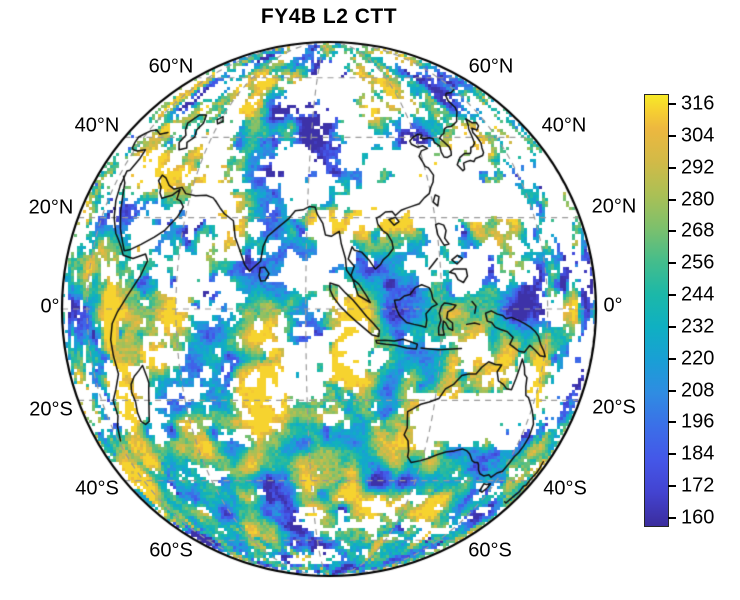 The width and height of the screenshot is (740, 600). What do you see at coordinates (698, 421) in the screenshot?
I see `colorbar-tick-label: 196` at bounding box center [698, 421].